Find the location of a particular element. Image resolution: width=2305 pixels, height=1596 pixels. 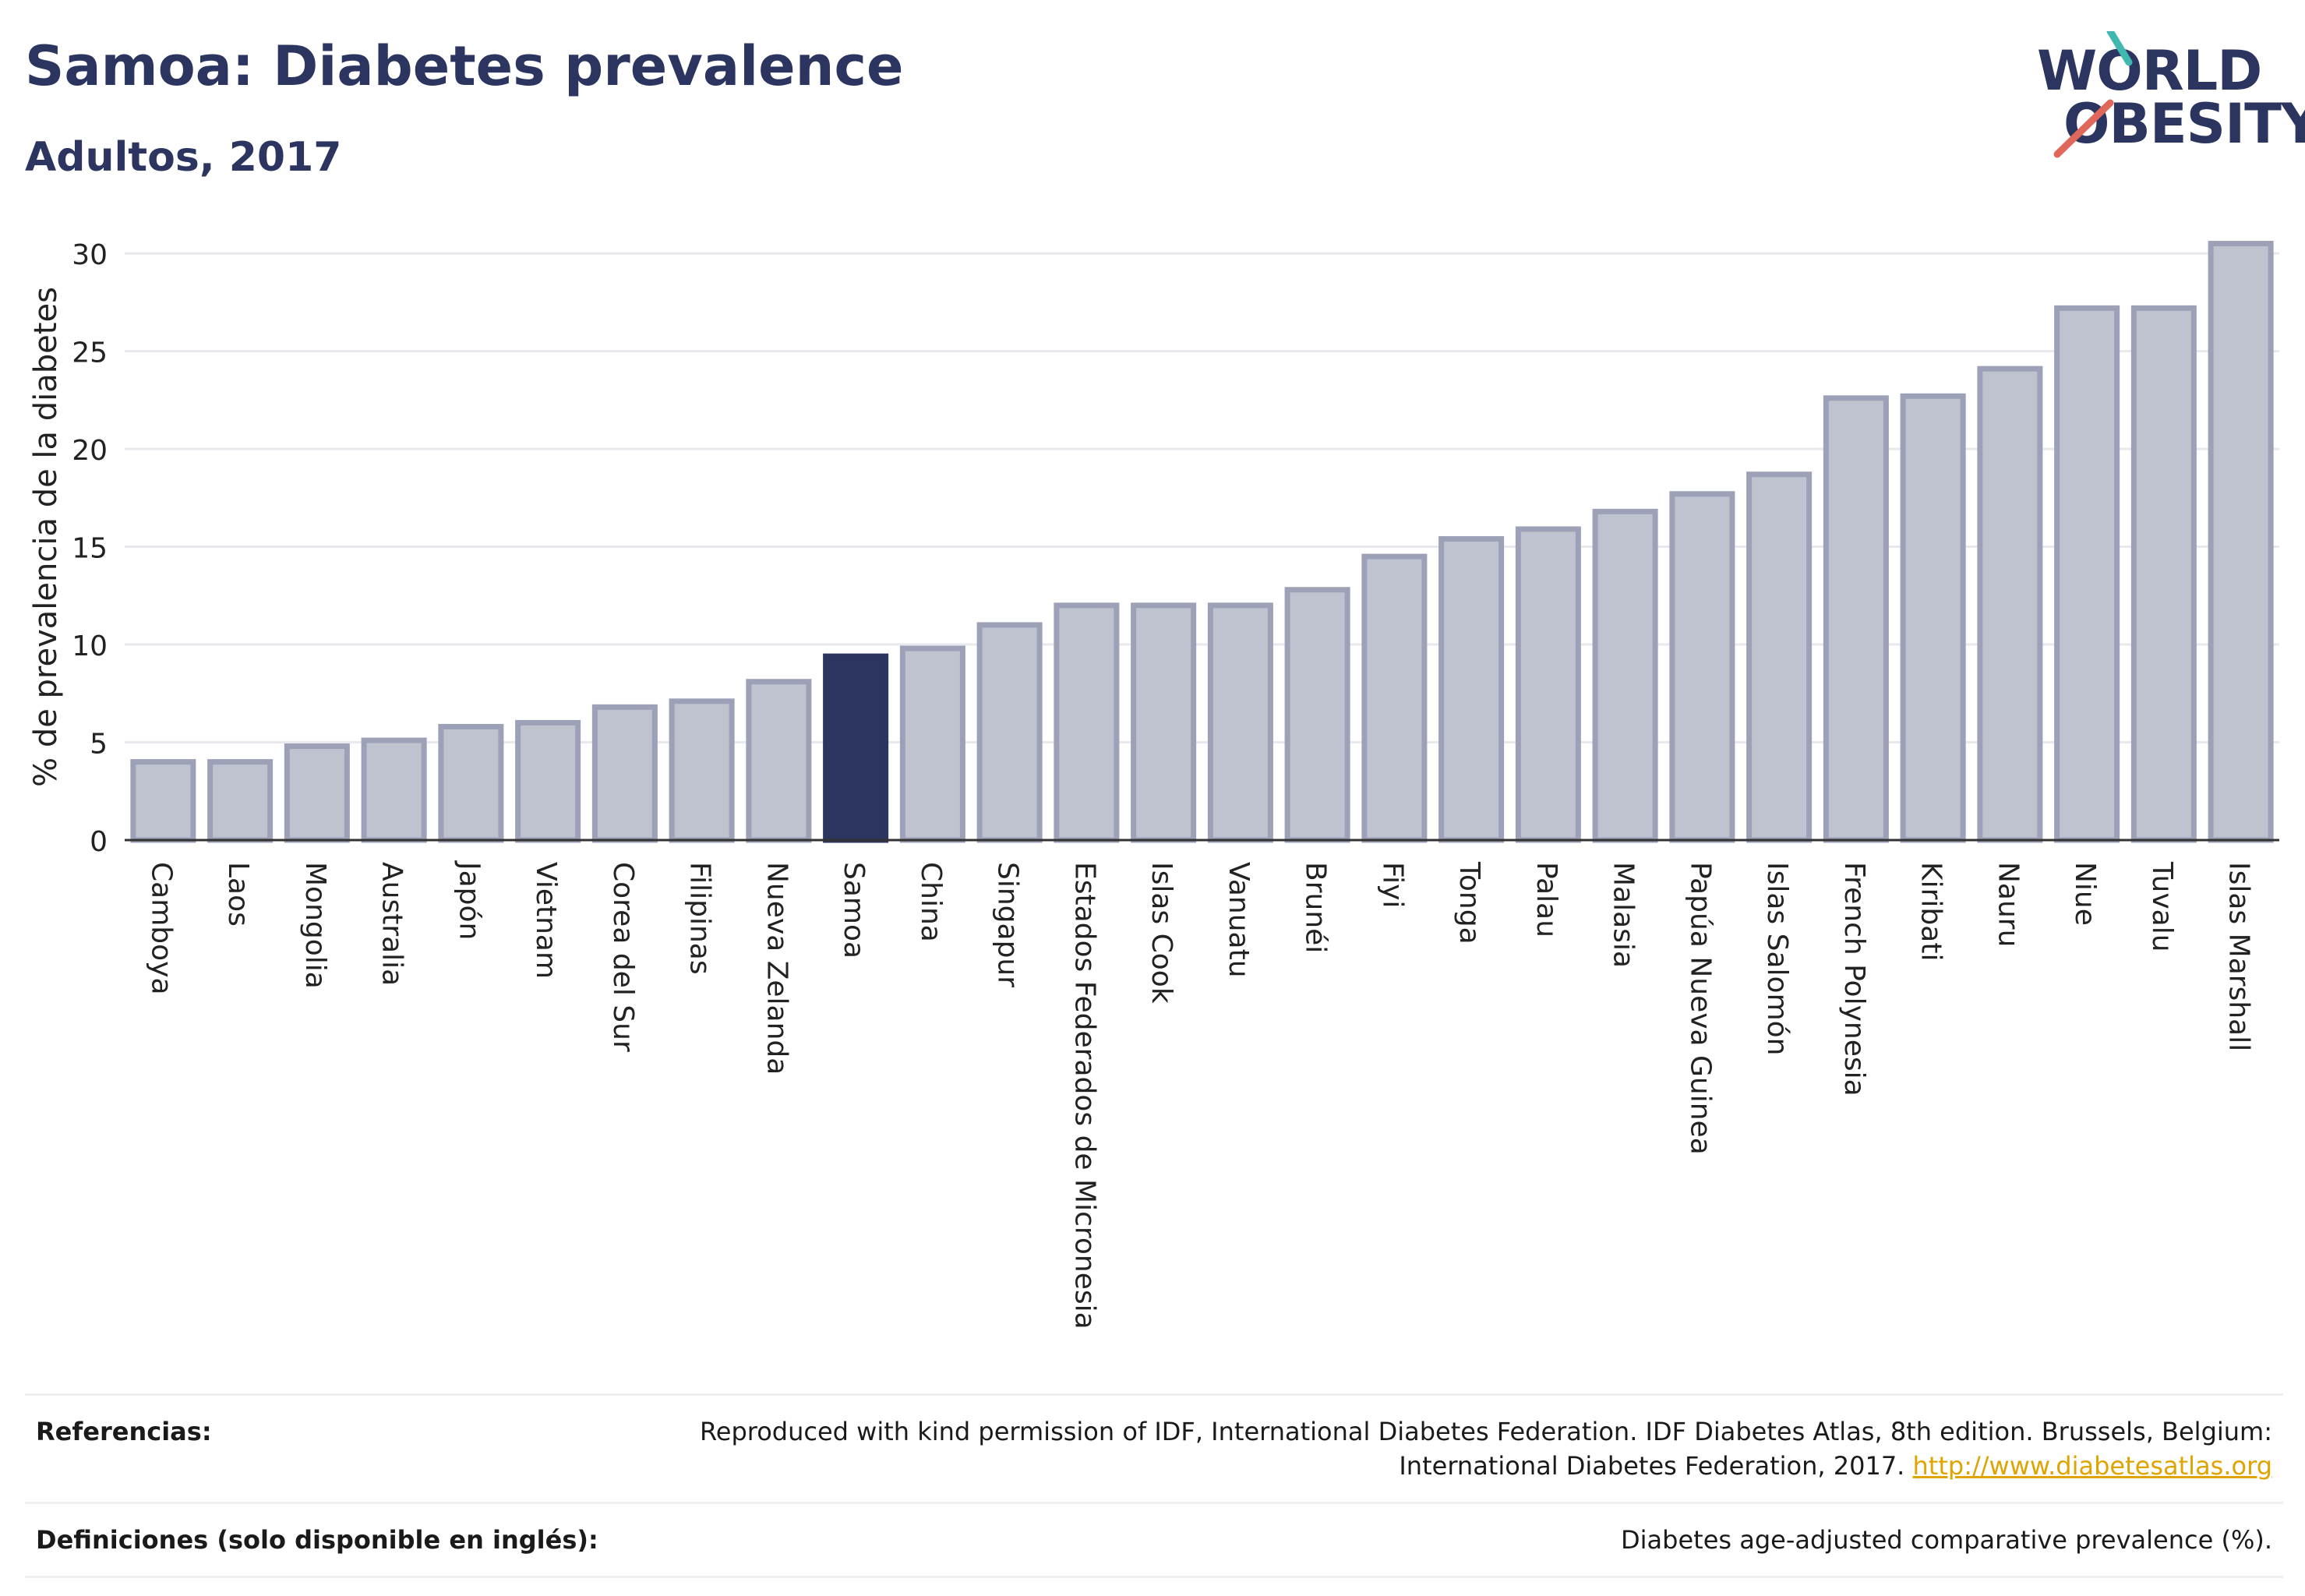

x-tick-label: French Polynesia is located at coordinates (1854, 979).